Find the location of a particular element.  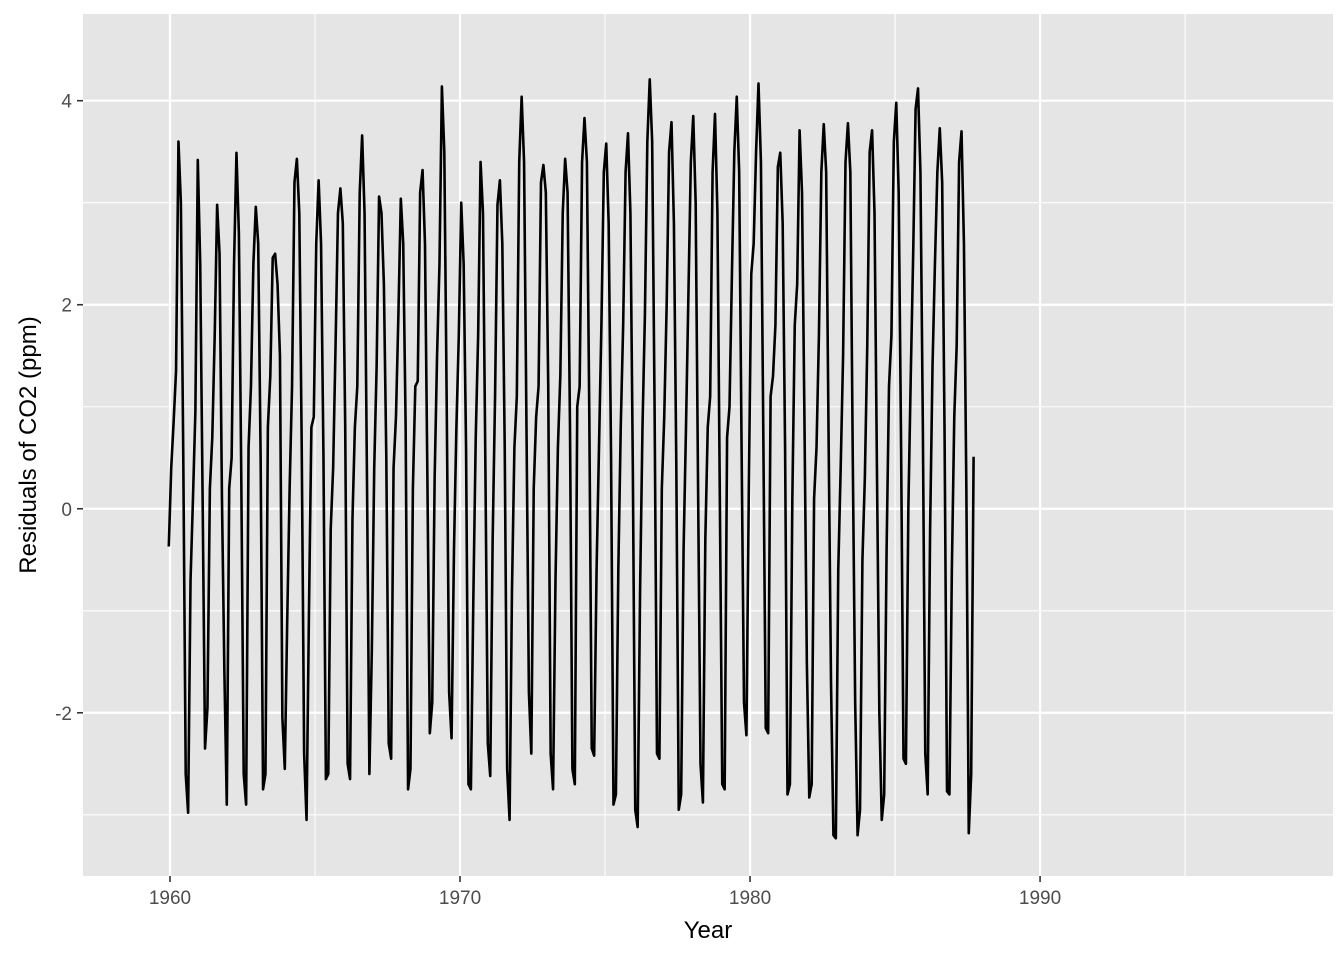

y-tick-label: -2 is located at coordinates (63, 714).